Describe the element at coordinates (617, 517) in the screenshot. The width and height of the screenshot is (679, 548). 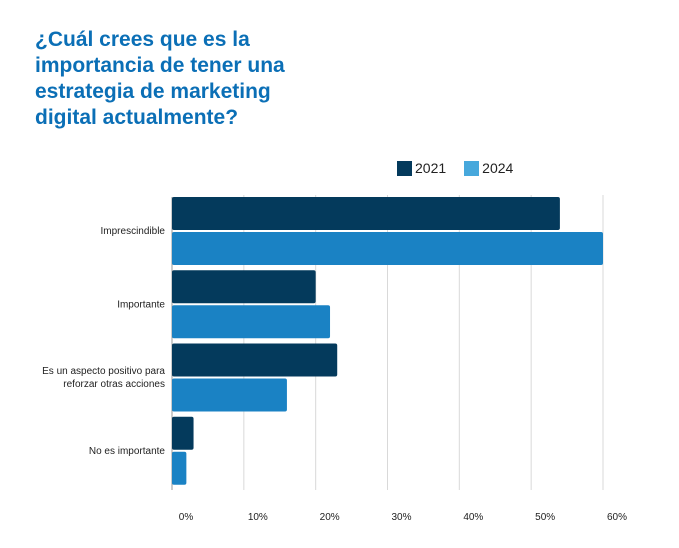
I see `x-tick-label: 60%` at that location.